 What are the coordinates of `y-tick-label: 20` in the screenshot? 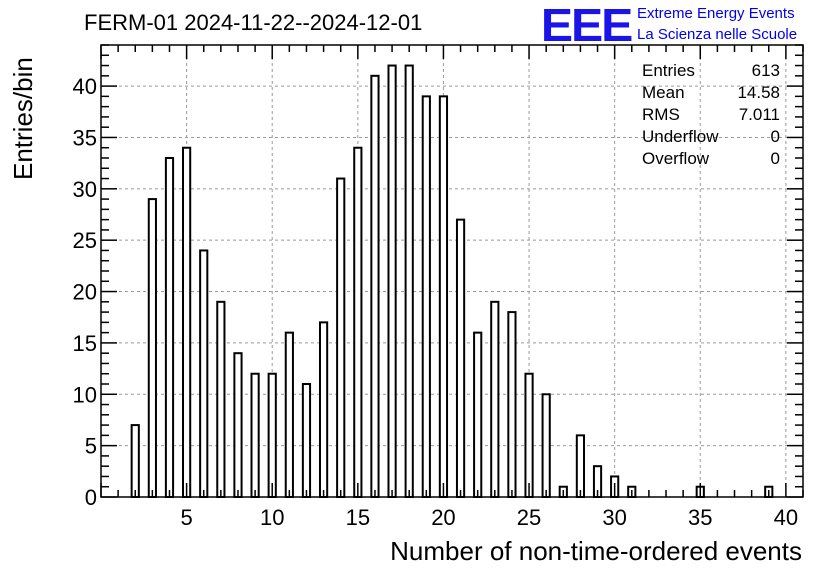 It's located at (85, 292).